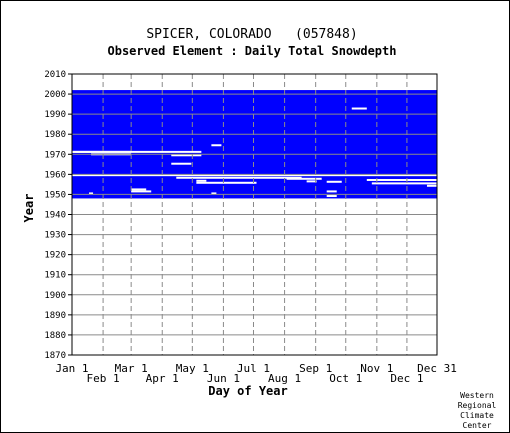 This screenshot has height=433, width=510. Describe the element at coordinates (251, 34) in the screenshot. I see `chart-title: SPICER, COLORADO (057848)` at that location.